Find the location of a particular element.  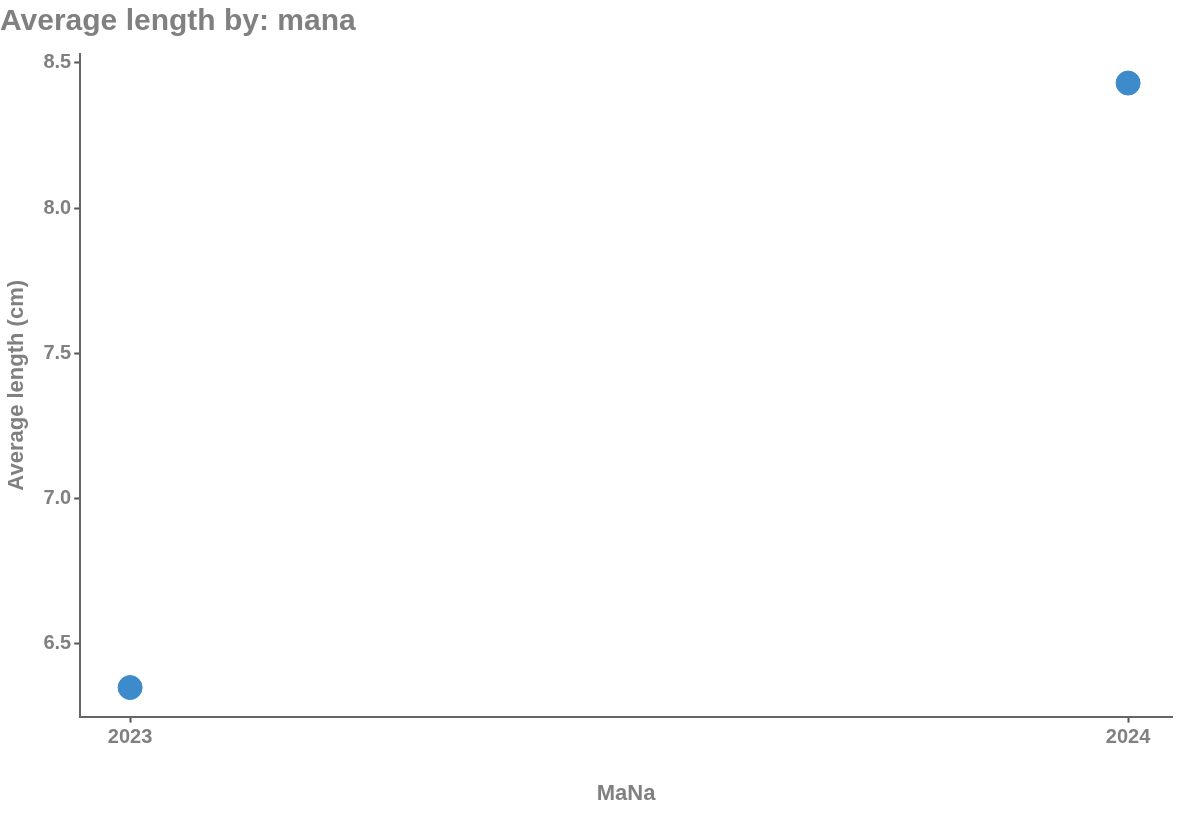

chart-title: Average length by: mana is located at coordinates (178, 20).